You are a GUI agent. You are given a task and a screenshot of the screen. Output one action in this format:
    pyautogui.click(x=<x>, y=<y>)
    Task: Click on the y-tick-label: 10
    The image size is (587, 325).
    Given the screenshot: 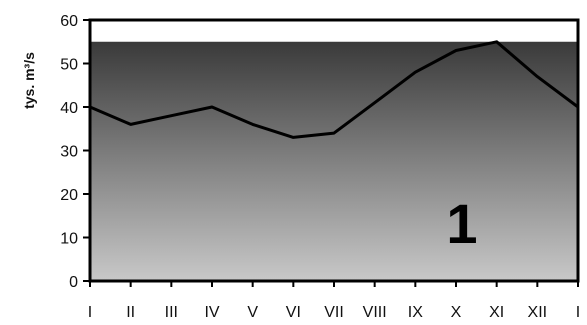 What is the action you would take?
    pyautogui.click(x=69, y=239)
    